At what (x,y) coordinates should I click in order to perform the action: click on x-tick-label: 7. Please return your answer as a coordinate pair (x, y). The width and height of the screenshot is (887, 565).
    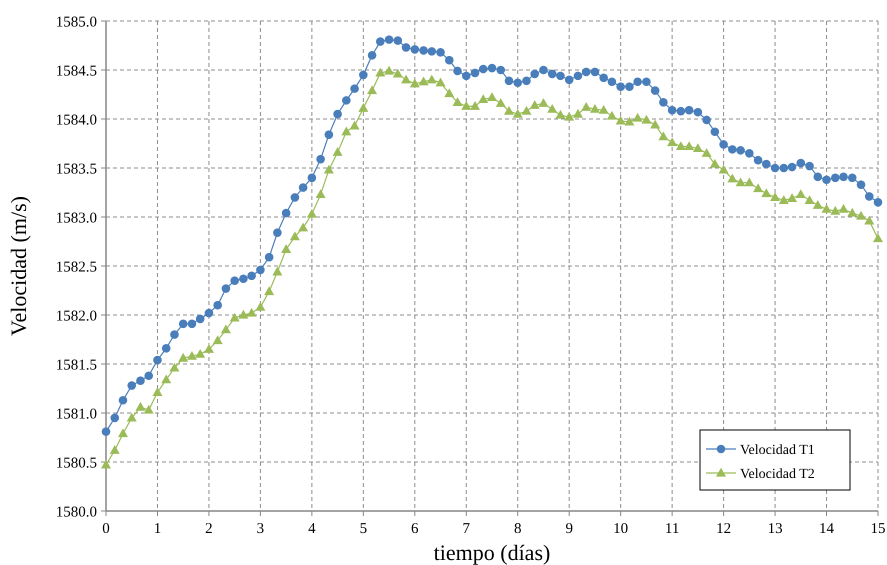
    Looking at the image, I should click on (466, 529).